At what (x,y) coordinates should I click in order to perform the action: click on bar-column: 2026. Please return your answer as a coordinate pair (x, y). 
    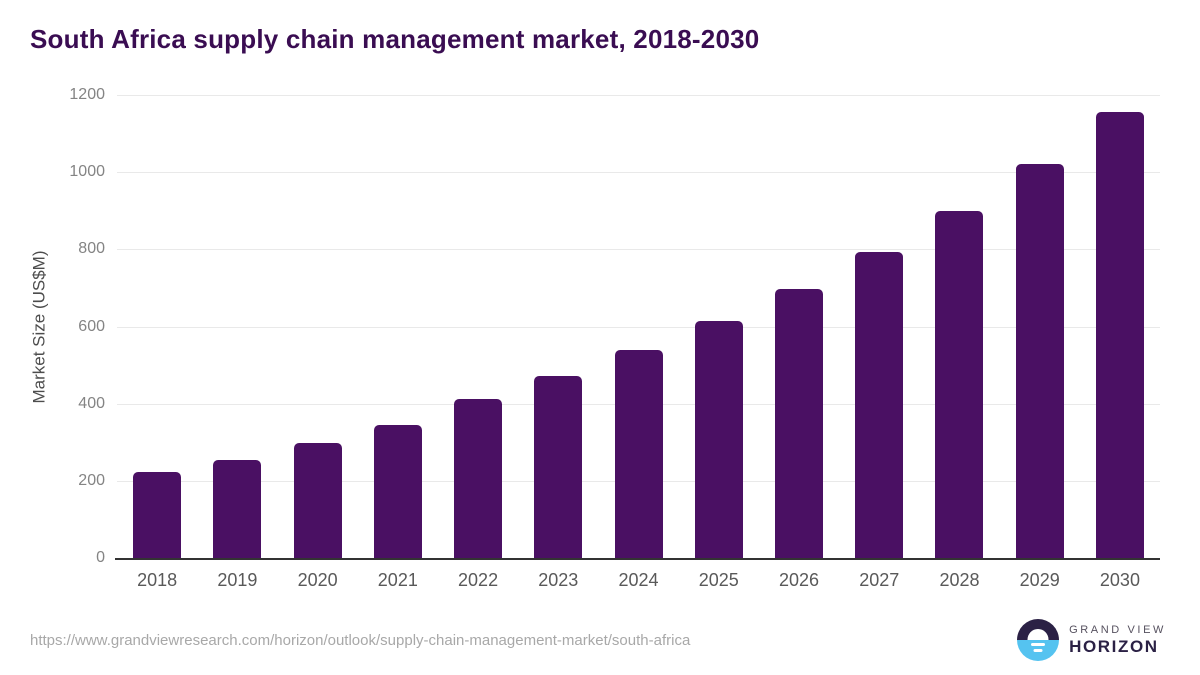
    Looking at the image, I should click on (799, 342).